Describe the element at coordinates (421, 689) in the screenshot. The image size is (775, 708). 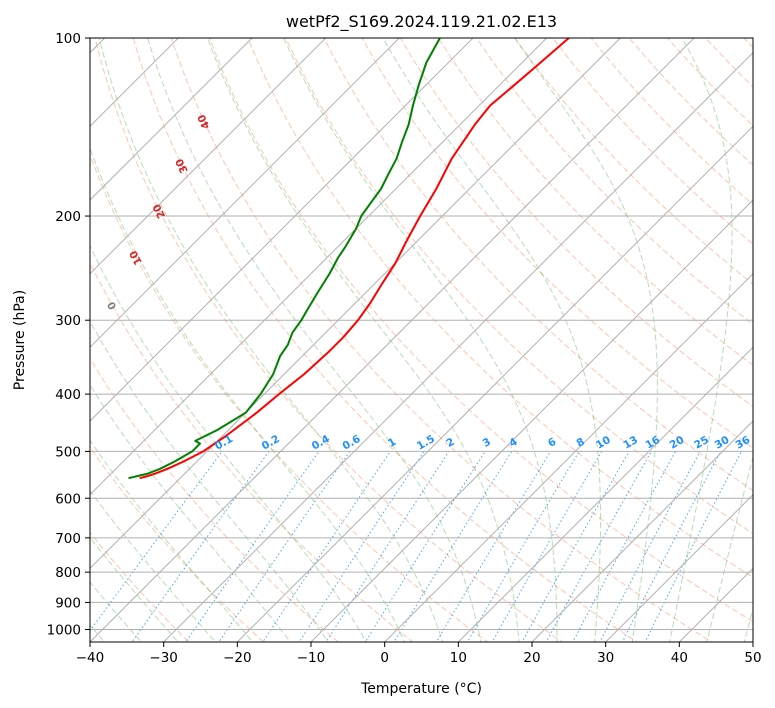
I see `x-axis-label: Temperature (°C)` at that location.